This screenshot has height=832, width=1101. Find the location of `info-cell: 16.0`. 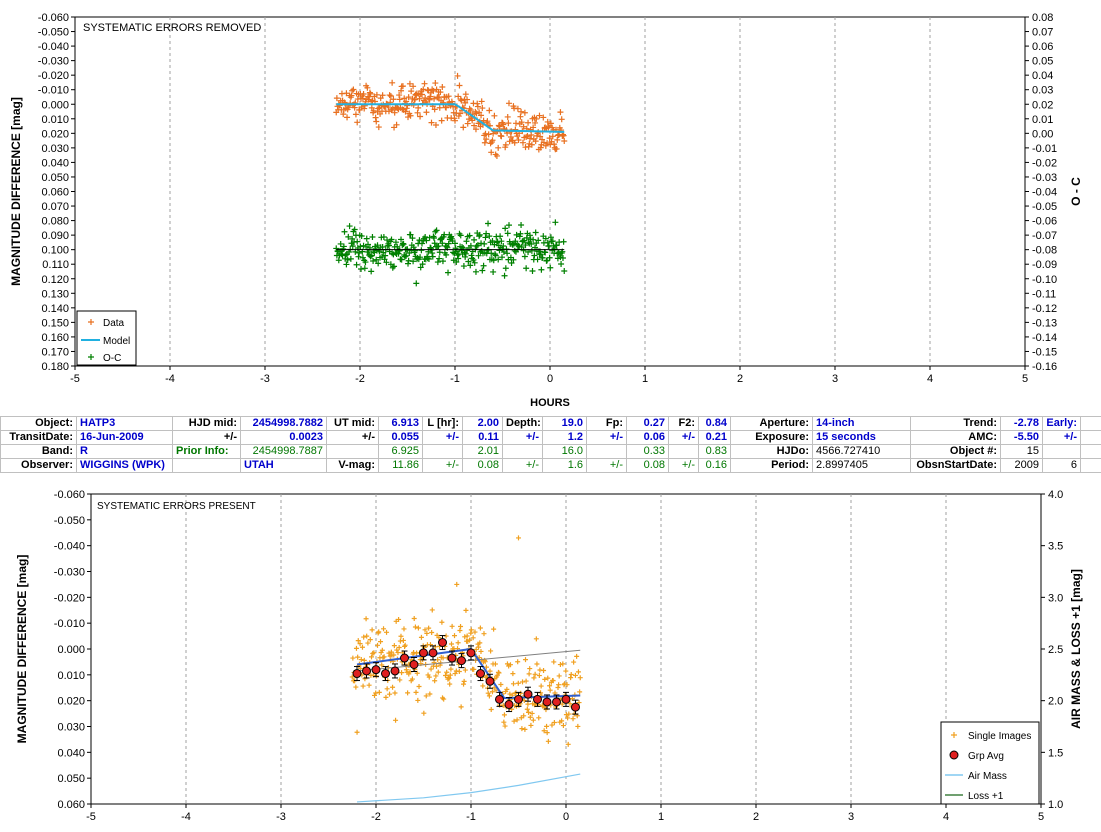

info-cell: 16.0 is located at coordinates (564, 451).